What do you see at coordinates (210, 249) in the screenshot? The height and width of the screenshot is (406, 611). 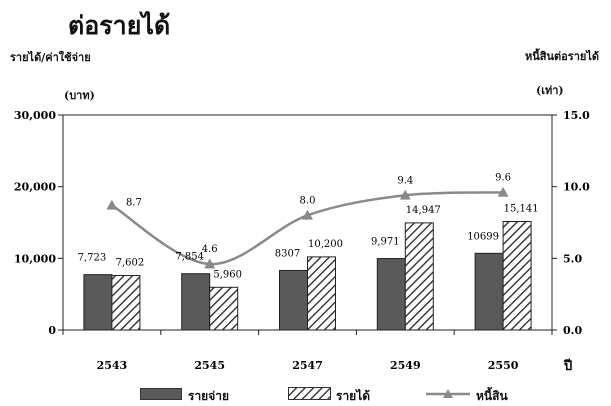 I see `data-label-debt: 4.6` at bounding box center [210, 249].